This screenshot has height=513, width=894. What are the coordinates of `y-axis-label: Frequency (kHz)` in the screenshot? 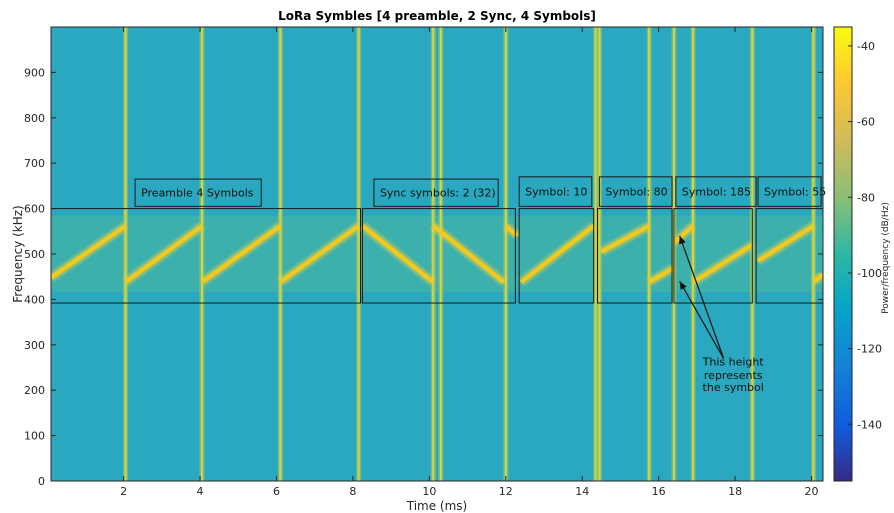 It's located at (18, 253).